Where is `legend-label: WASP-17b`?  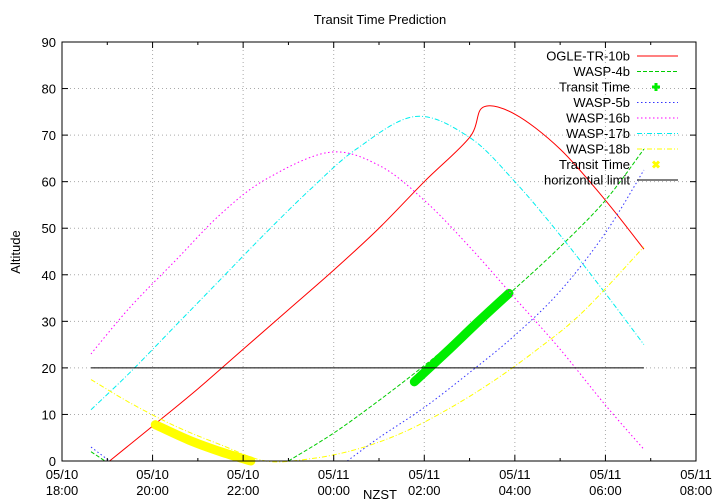 legend-label: WASP-17b is located at coordinates (598, 133).